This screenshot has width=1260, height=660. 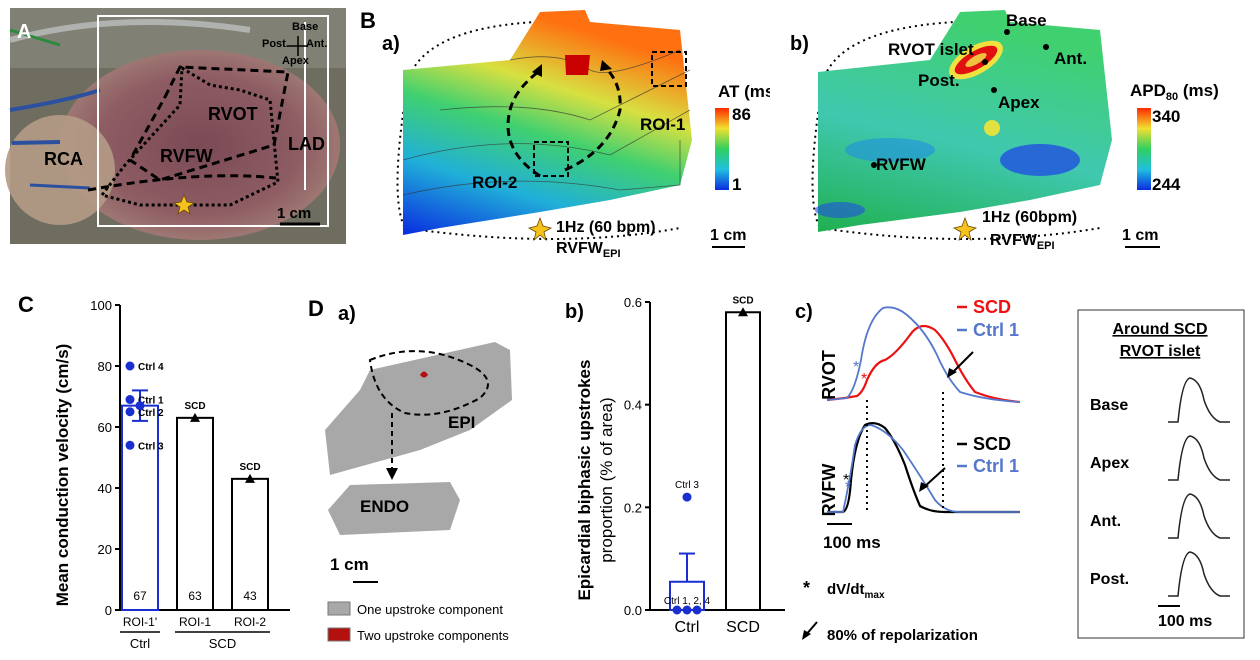 What do you see at coordinates (804, 312) in the screenshot?
I see `panel-label-dc: c)` at bounding box center [804, 312].